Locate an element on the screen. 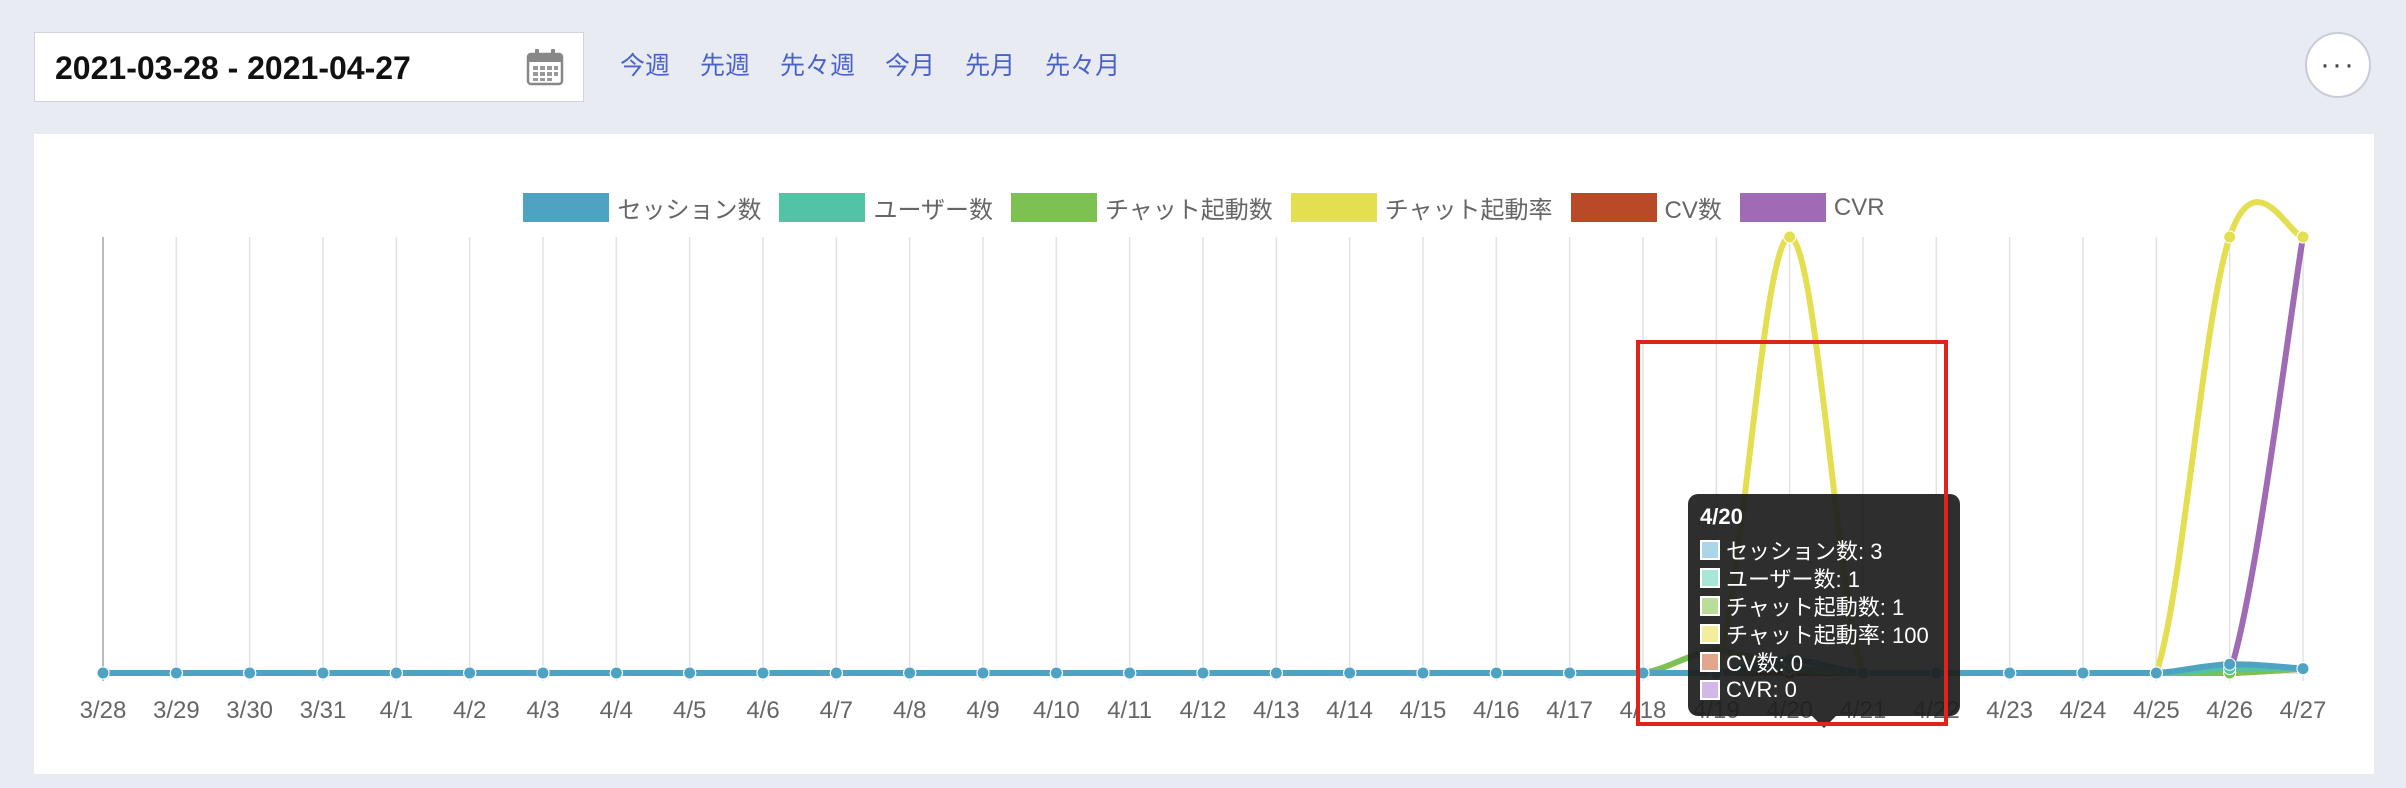 This screenshot has height=788, width=2406. legend-label: ユーザー数 is located at coordinates (933, 210).